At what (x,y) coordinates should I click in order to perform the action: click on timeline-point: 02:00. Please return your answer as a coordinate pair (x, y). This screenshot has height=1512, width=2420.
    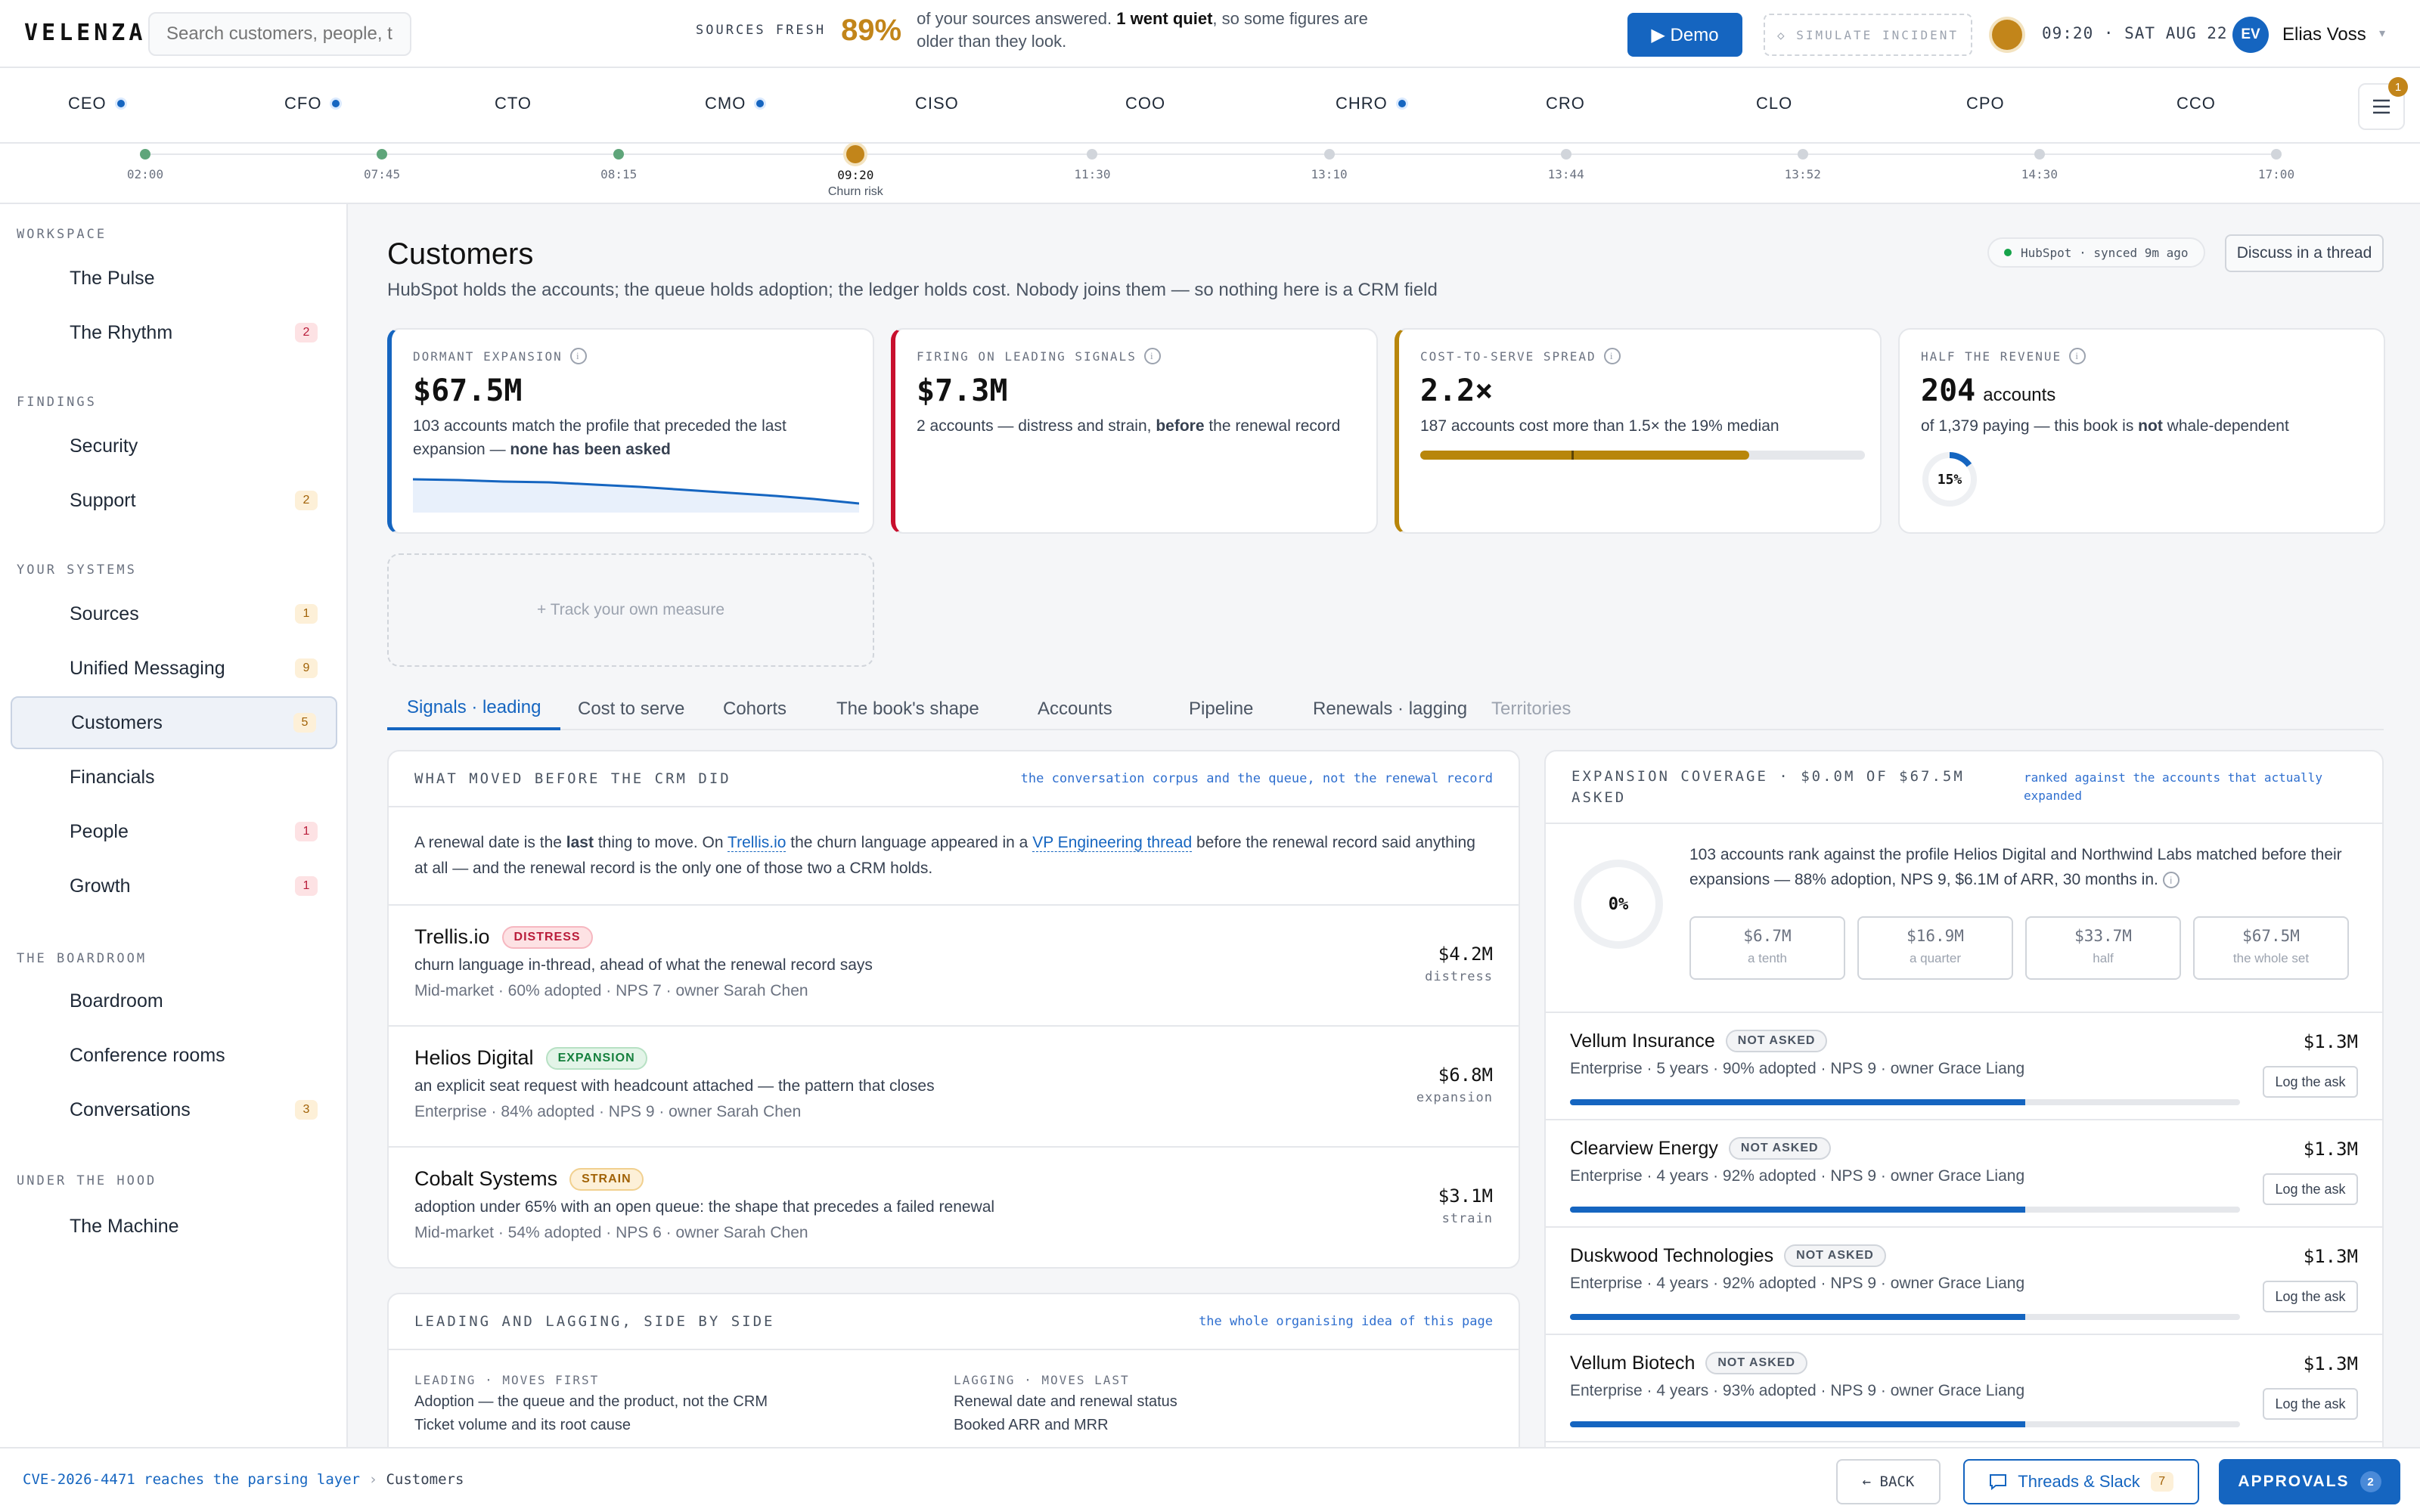
    Looking at the image, I should click on (145, 162).